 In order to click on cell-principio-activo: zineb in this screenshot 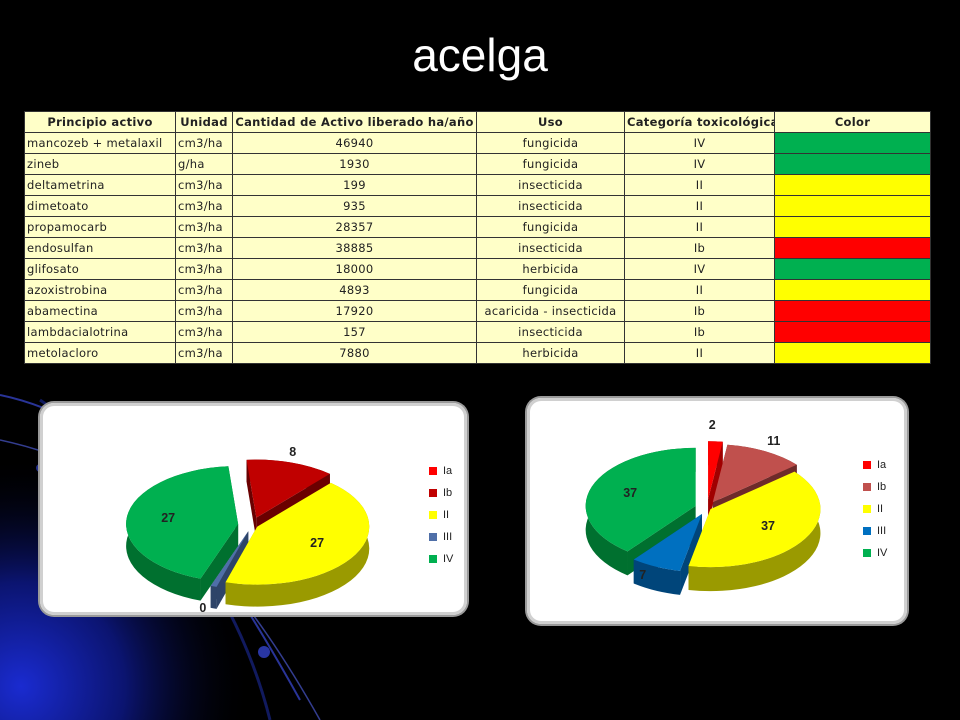, I will do `click(100, 164)`.